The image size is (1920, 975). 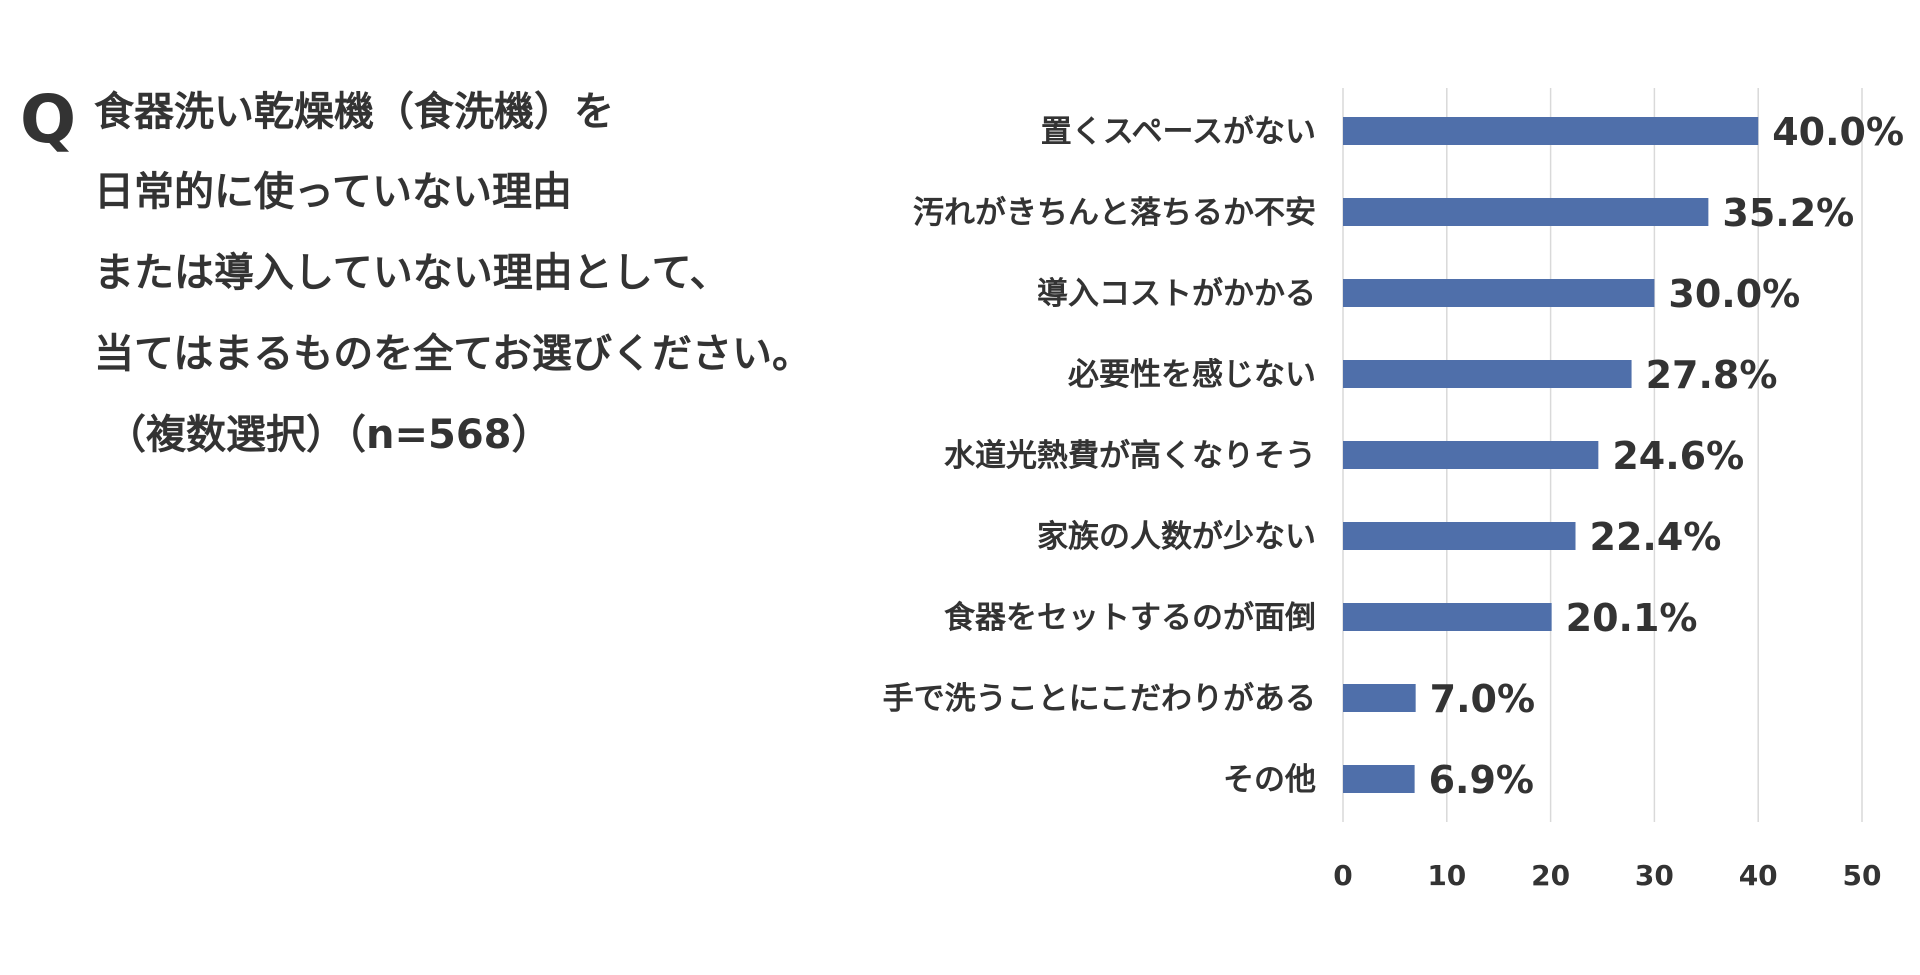 I want to click on category-label: 水道光熱費が高くなりそう, so click(x=1130, y=456).